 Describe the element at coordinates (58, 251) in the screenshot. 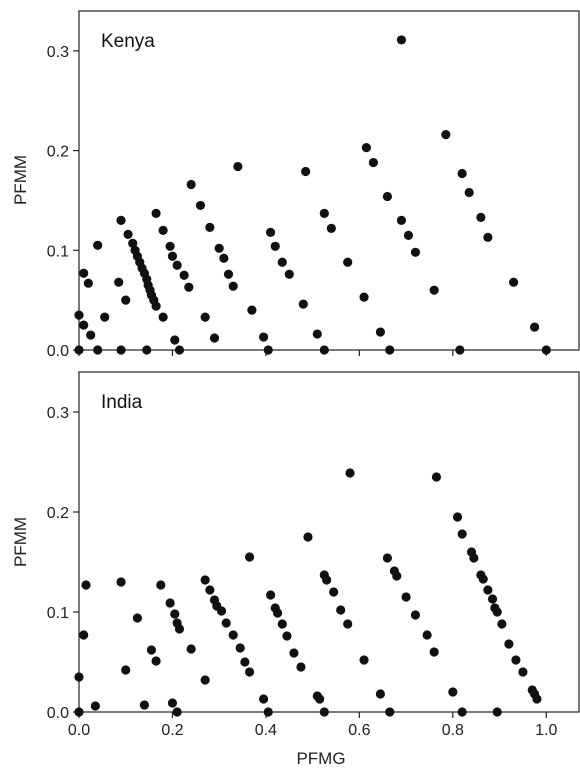

I see `y-tick-label: 0.1` at that location.